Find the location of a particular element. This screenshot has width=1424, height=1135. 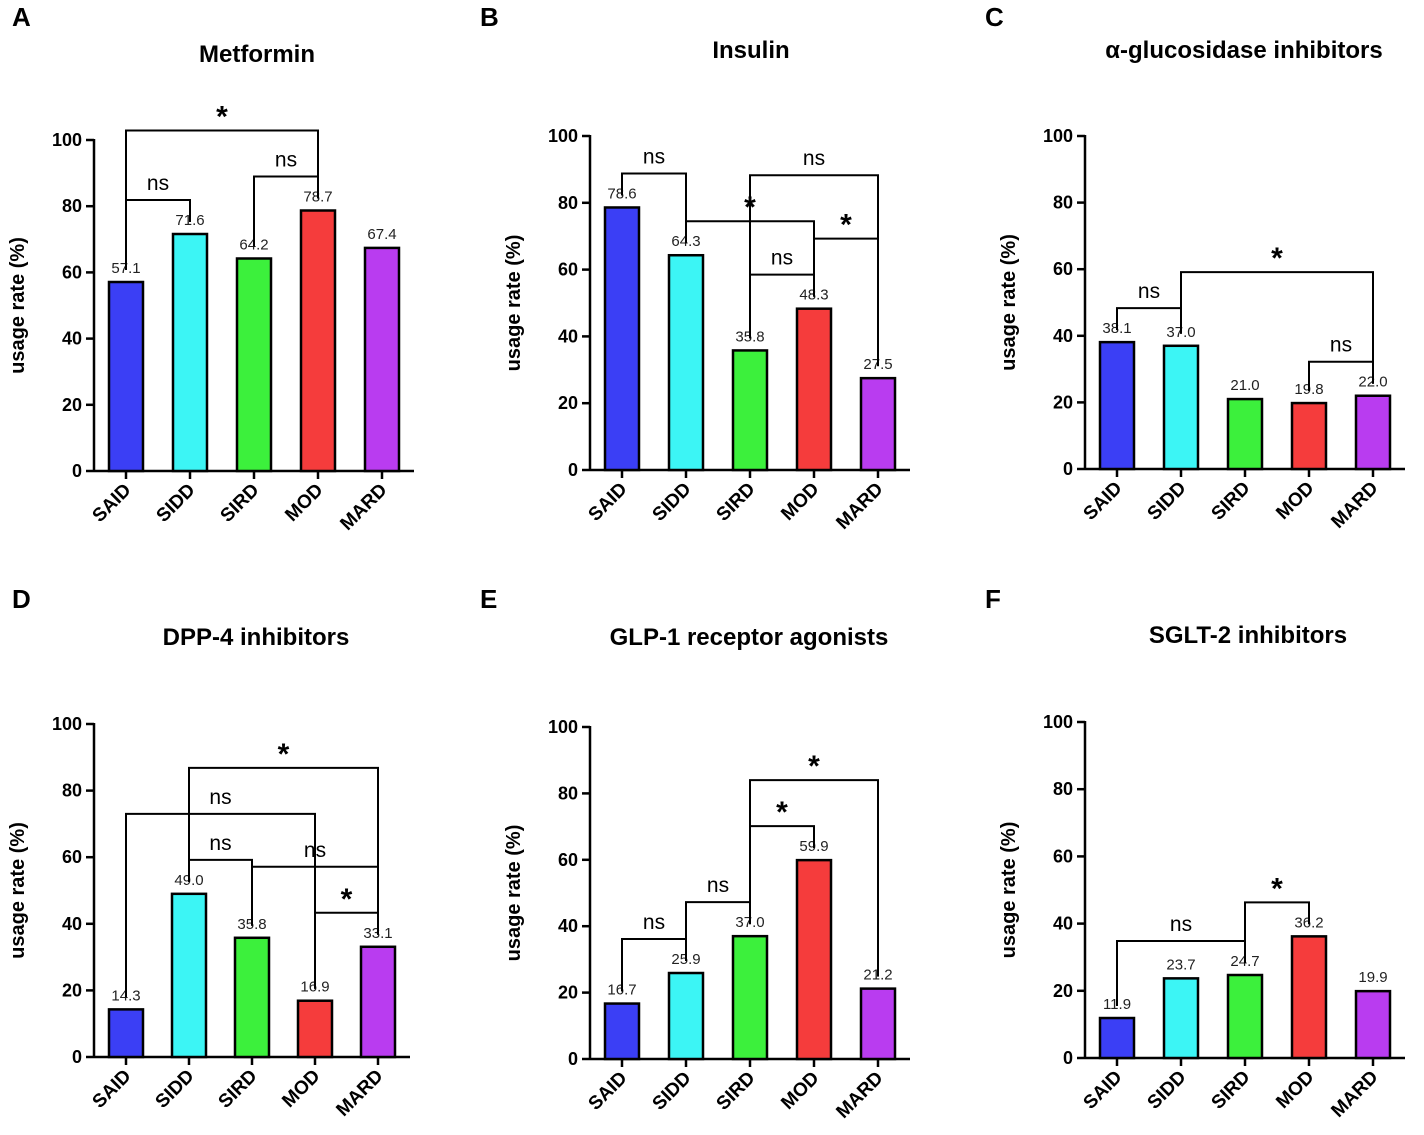

chart-title: GLP-1 receptor agonists is located at coordinates (749, 637).